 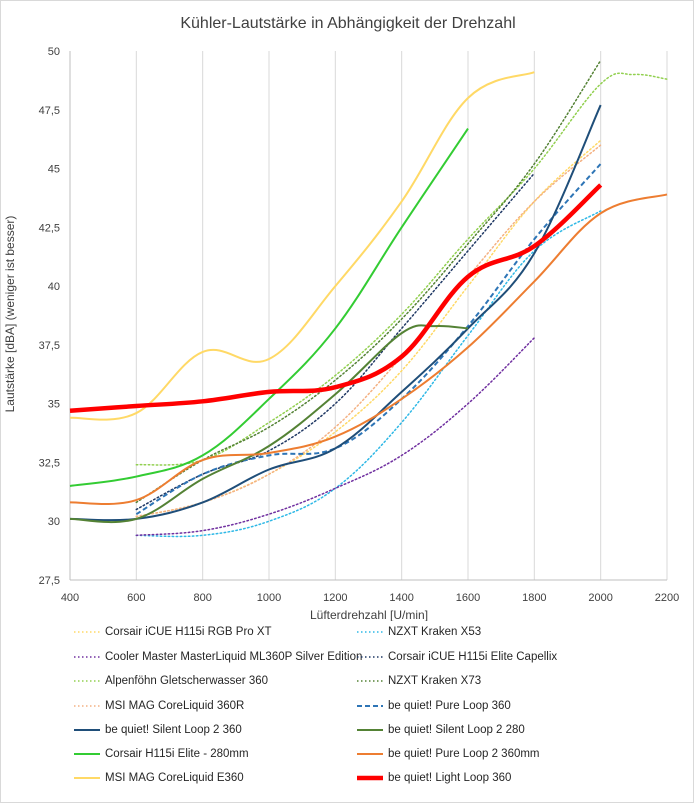 I want to click on legend-item: be quiet! Silent Loop 2 360, so click(x=157, y=730).